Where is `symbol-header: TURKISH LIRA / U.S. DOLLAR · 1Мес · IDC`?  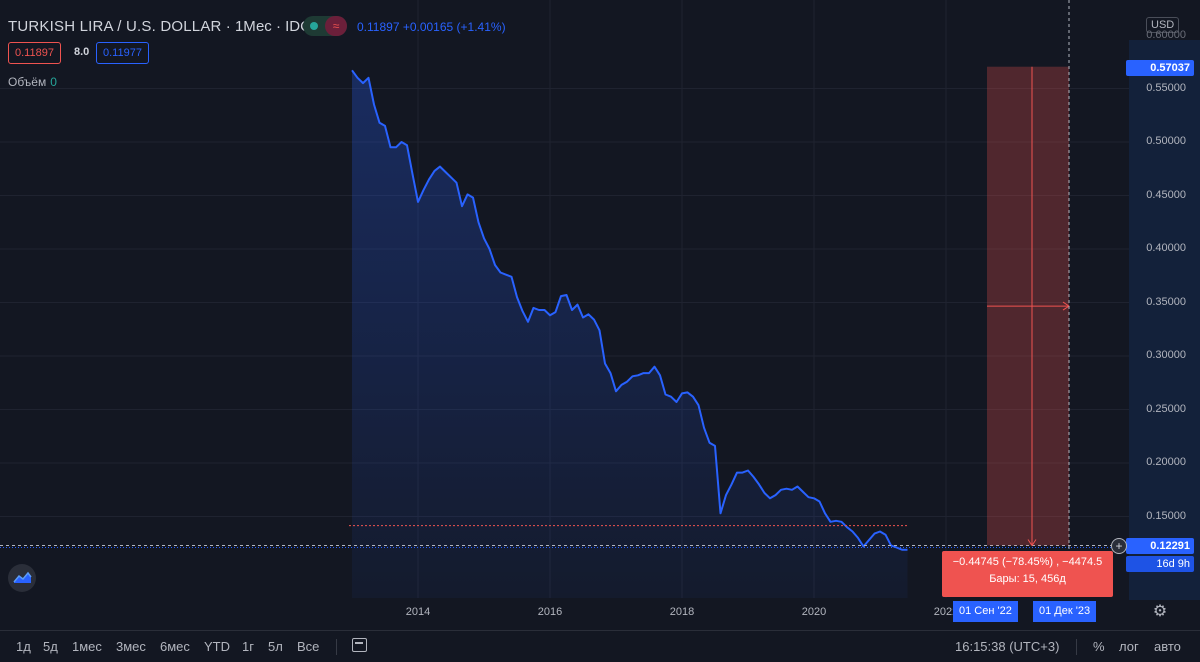 symbol-header: TURKISH LIRA / U.S. DOLLAR · 1Мес · IDC is located at coordinates (159, 26).